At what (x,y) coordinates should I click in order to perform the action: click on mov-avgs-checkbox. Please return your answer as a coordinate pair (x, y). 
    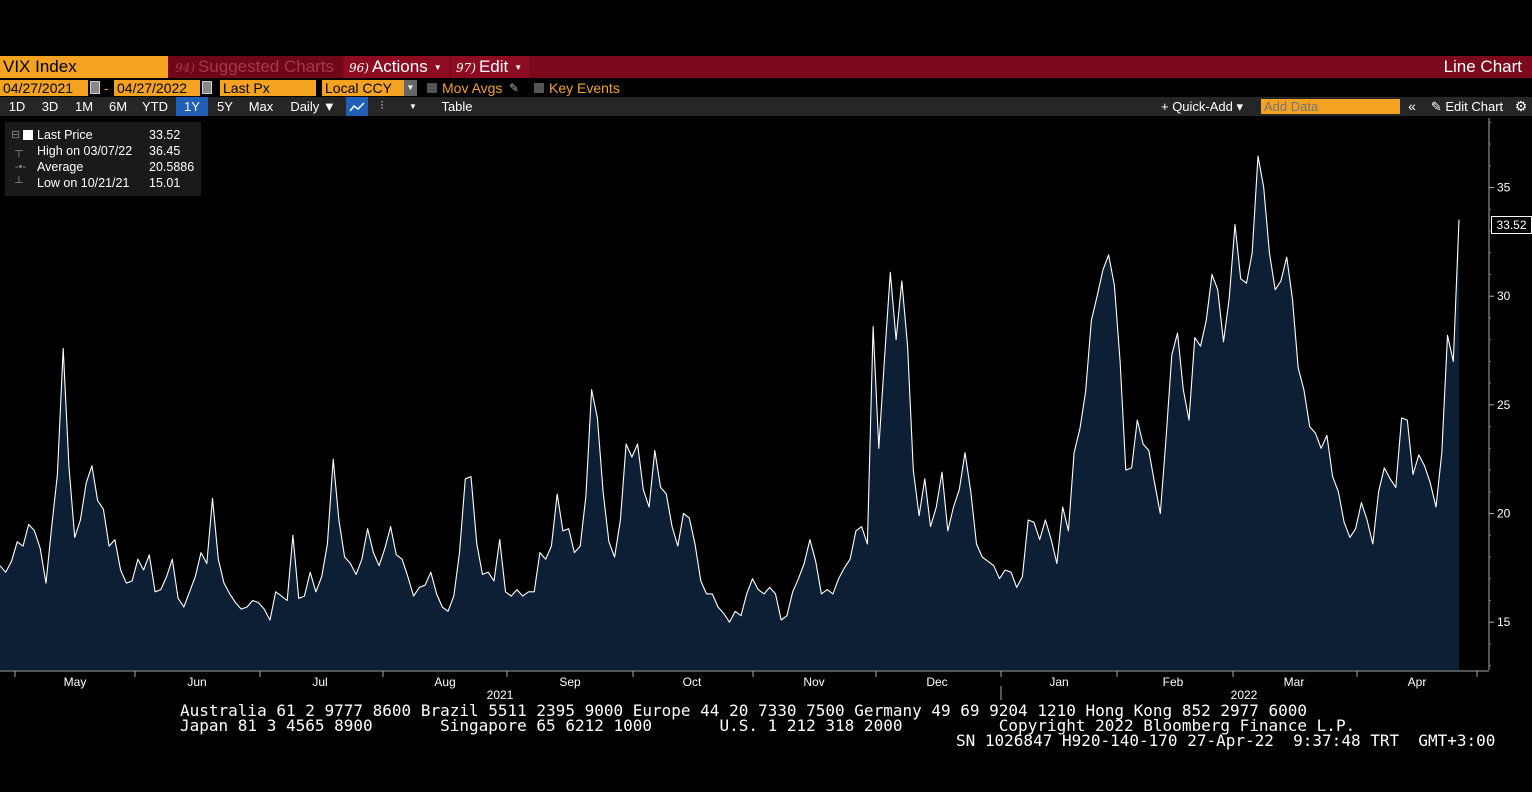
    Looking at the image, I should click on (432, 88).